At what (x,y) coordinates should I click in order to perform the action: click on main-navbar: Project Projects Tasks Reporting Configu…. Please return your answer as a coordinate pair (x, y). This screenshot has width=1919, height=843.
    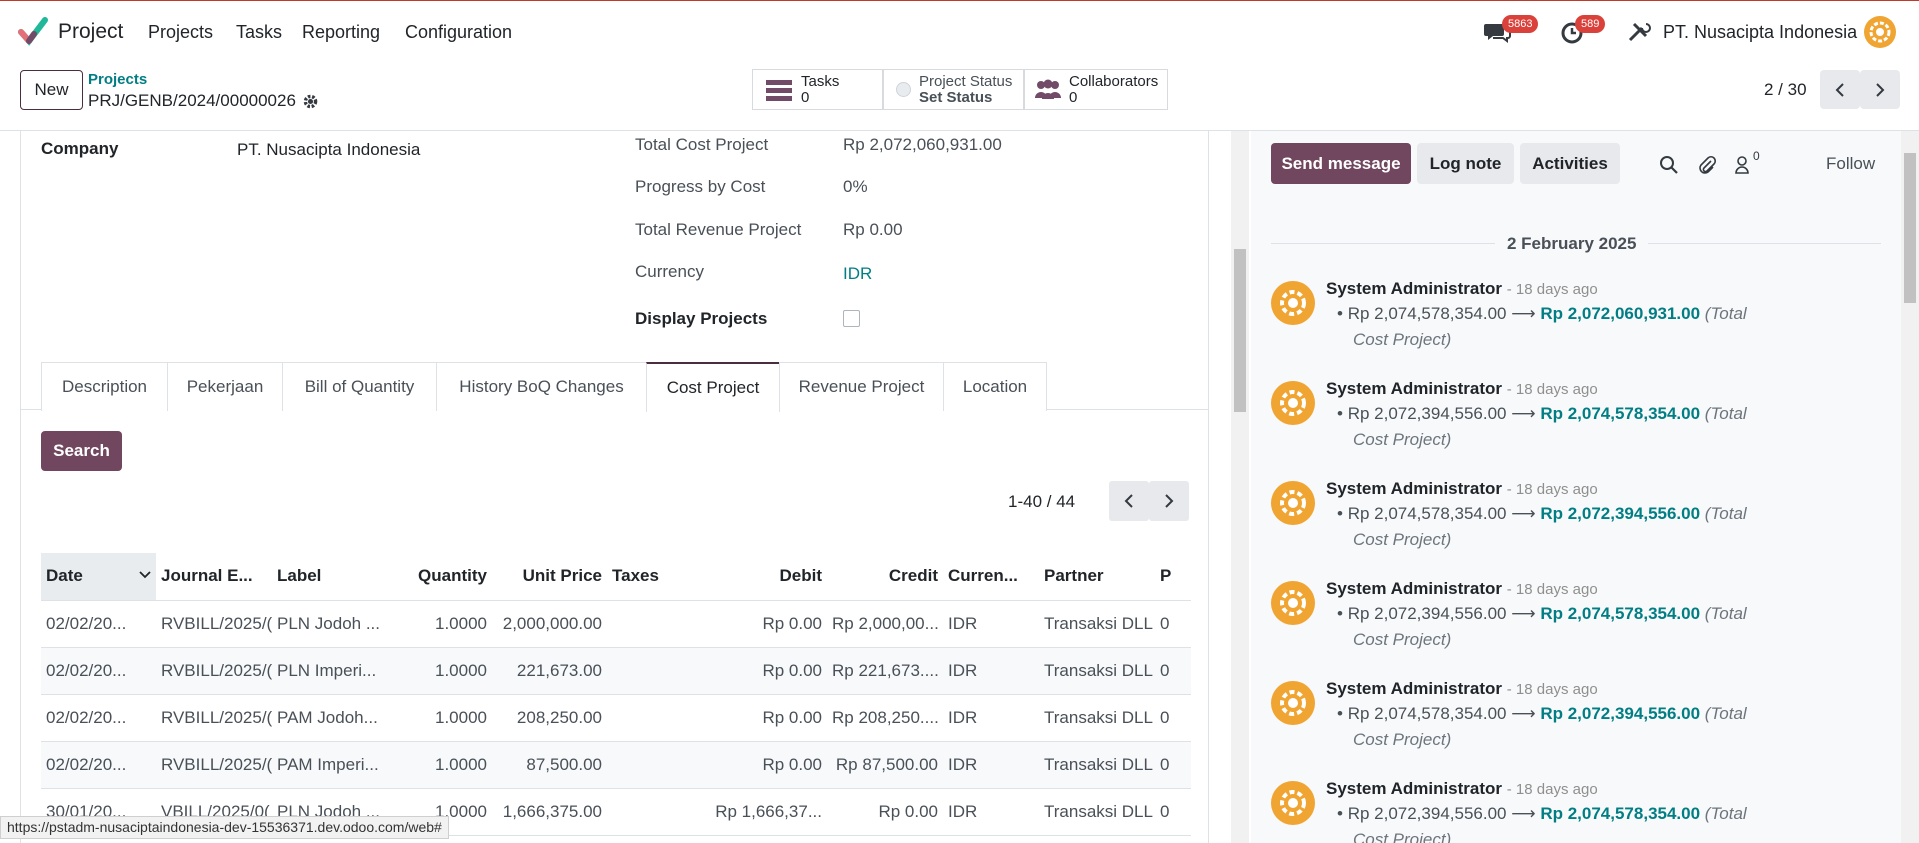
    Looking at the image, I should click on (959, 30).